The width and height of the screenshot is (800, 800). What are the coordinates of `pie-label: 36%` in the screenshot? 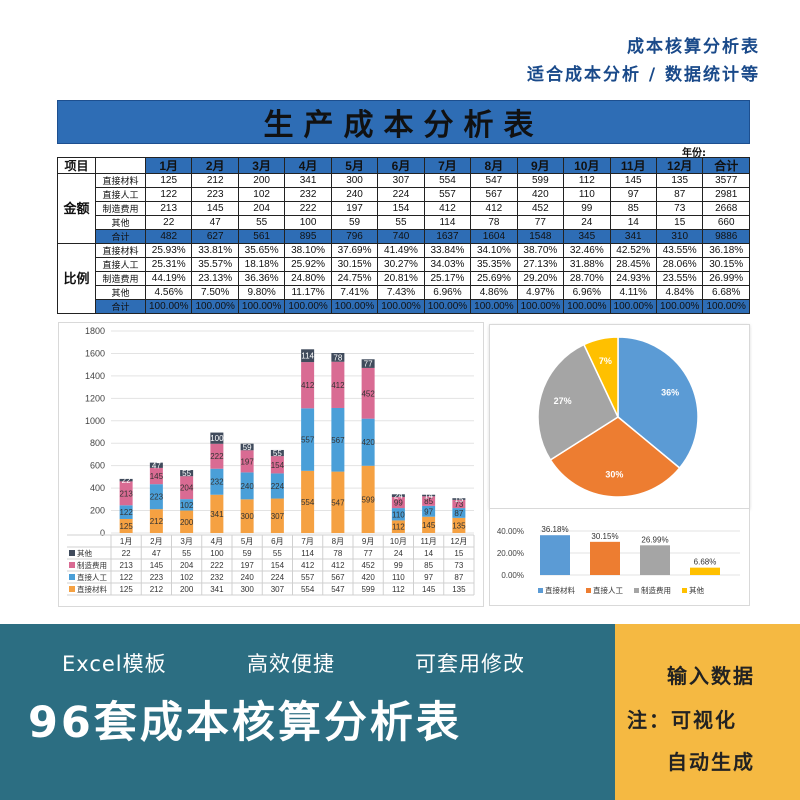 It's located at (670, 392).